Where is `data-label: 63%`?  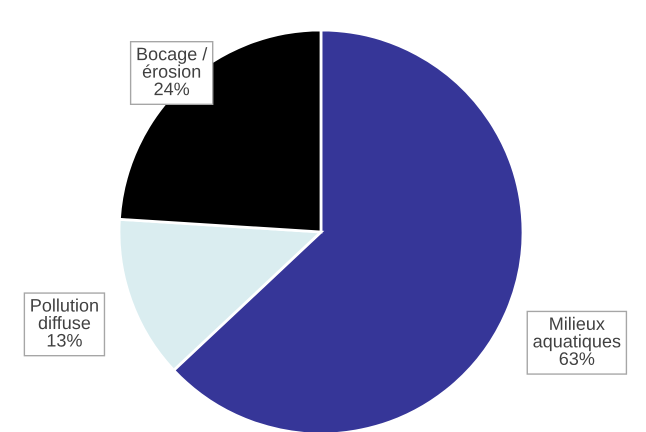
data-label: 63% is located at coordinates (577, 359).